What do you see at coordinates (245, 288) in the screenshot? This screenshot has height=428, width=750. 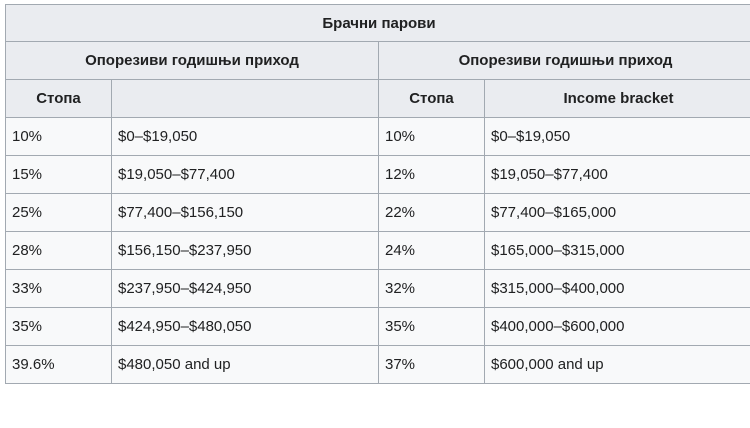 I see `bracket-cell: $237,950–$424,950` at bounding box center [245, 288].